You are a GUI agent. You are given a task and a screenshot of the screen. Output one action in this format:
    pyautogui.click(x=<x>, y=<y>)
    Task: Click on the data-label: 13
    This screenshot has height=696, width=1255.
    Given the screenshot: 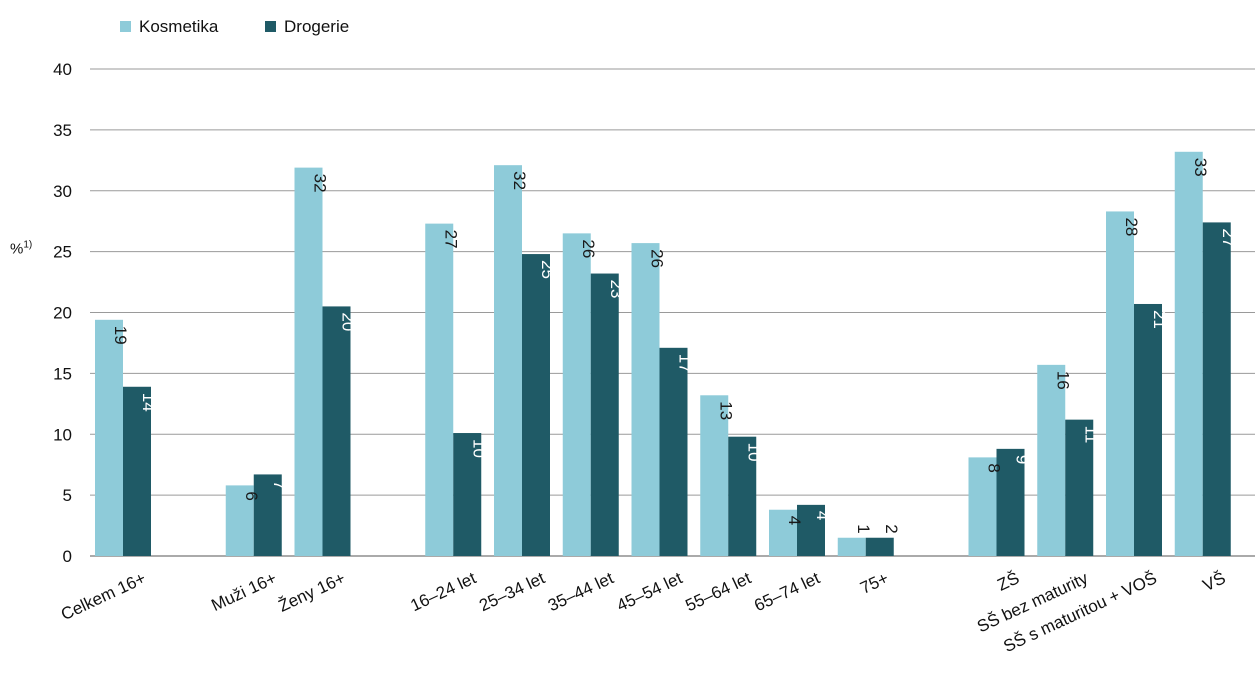 What is the action you would take?
    pyautogui.click(x=725, y=410)
    